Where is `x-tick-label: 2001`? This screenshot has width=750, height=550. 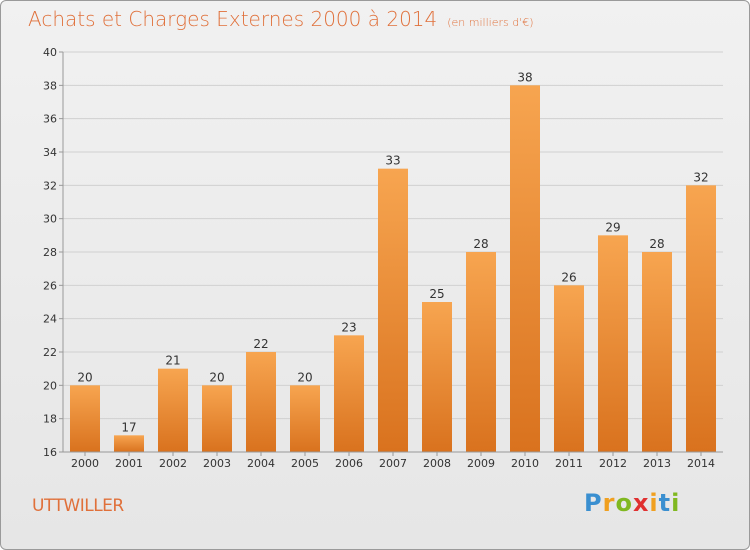
x-tick-label: 2001 is located at coordinates (129, 463).